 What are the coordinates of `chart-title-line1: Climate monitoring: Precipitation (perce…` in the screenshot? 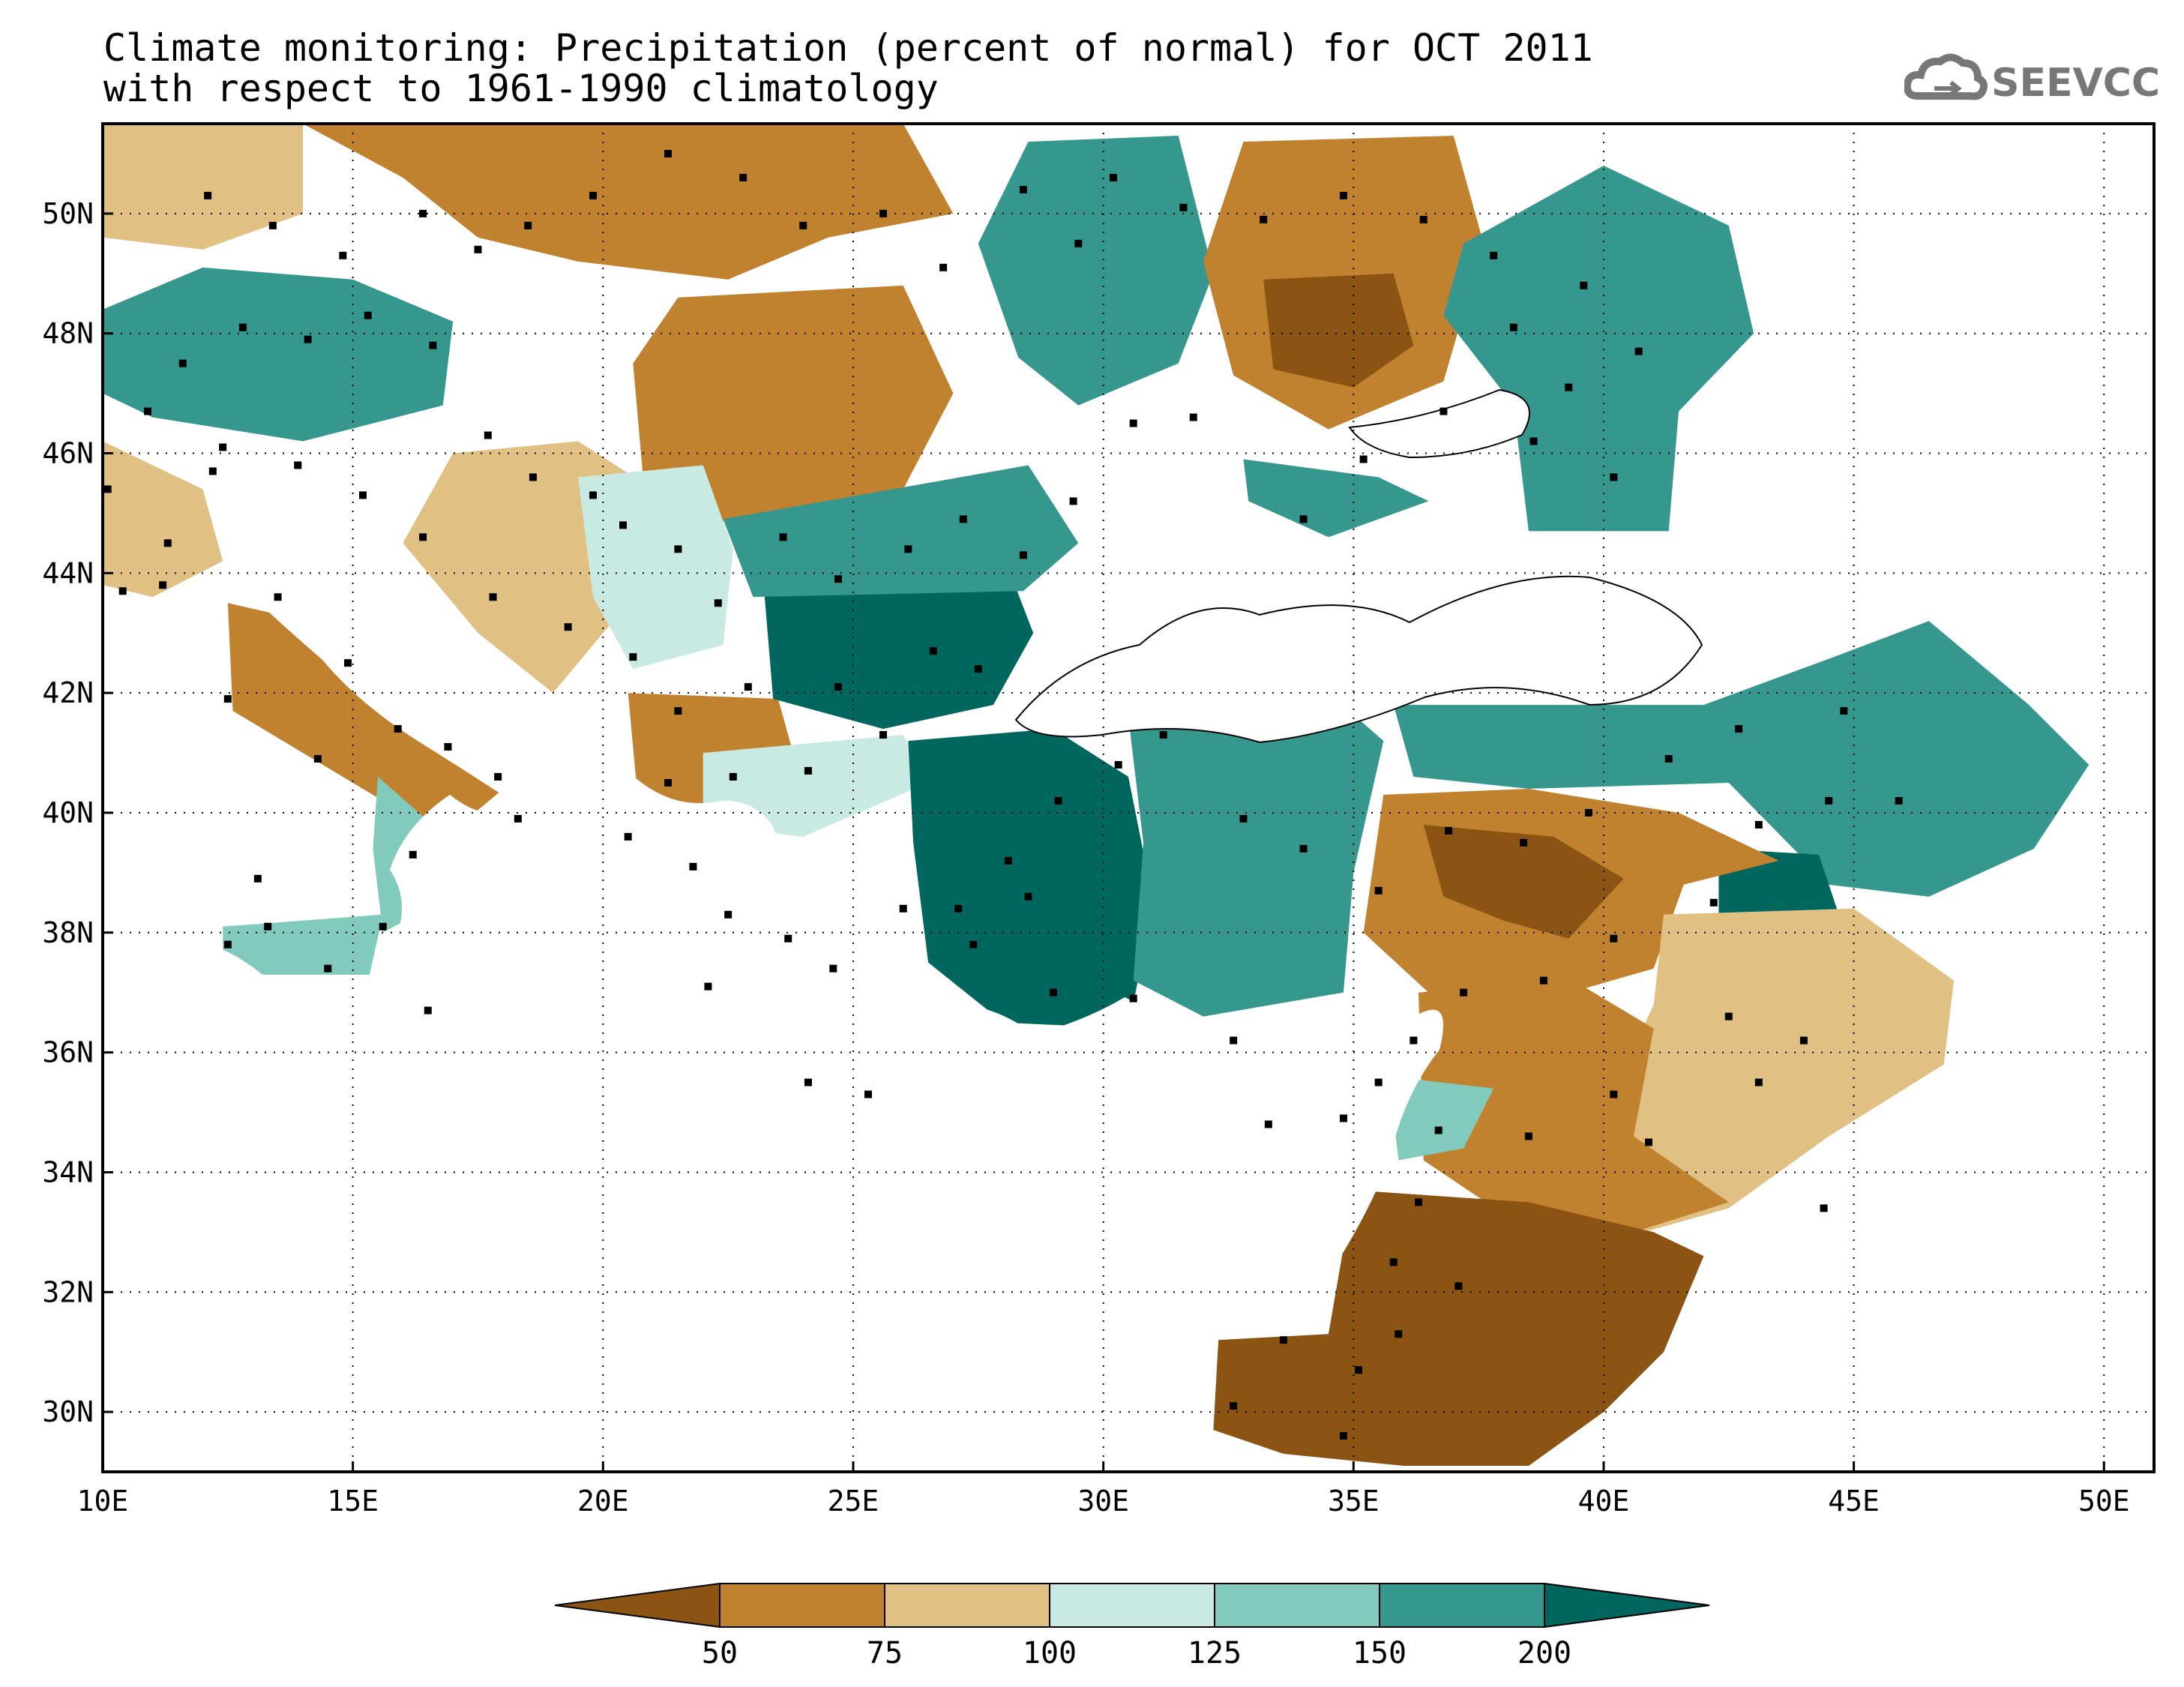 It's located at (848, 48).